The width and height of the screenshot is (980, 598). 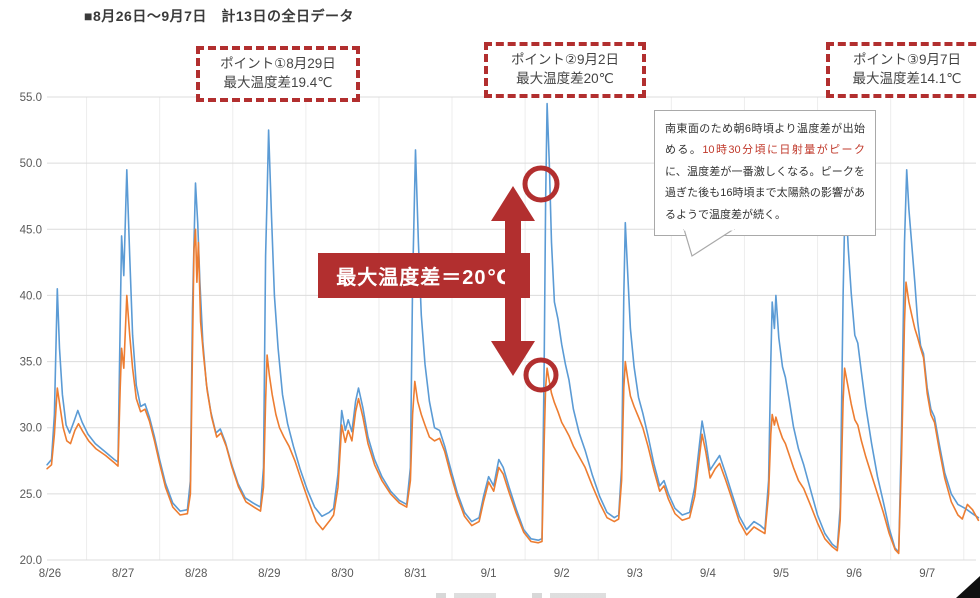 What do you see at coordinates (278, 63) in the screenshot?
I see `callout-point1-date: ポイント①8月29日` at bounding box center [278, 63].